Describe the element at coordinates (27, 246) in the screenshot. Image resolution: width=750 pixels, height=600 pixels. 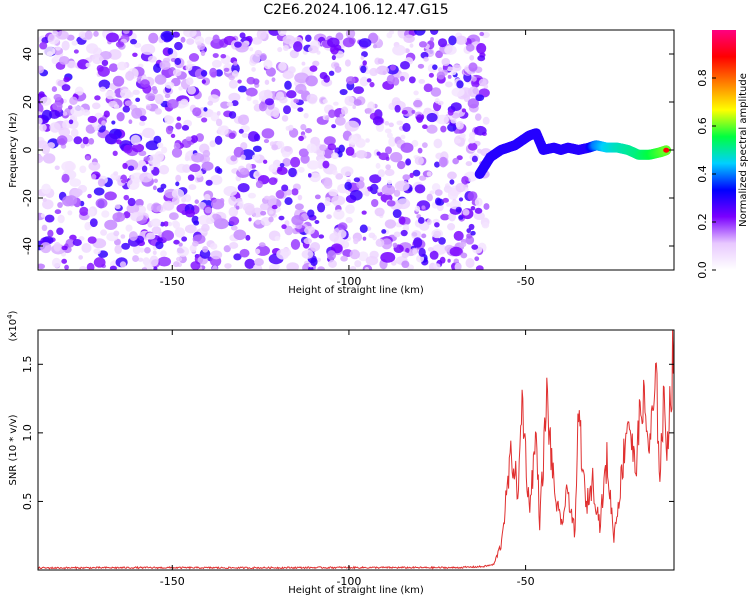
I see `spectrogram-y-tick-label: -40` at that location.